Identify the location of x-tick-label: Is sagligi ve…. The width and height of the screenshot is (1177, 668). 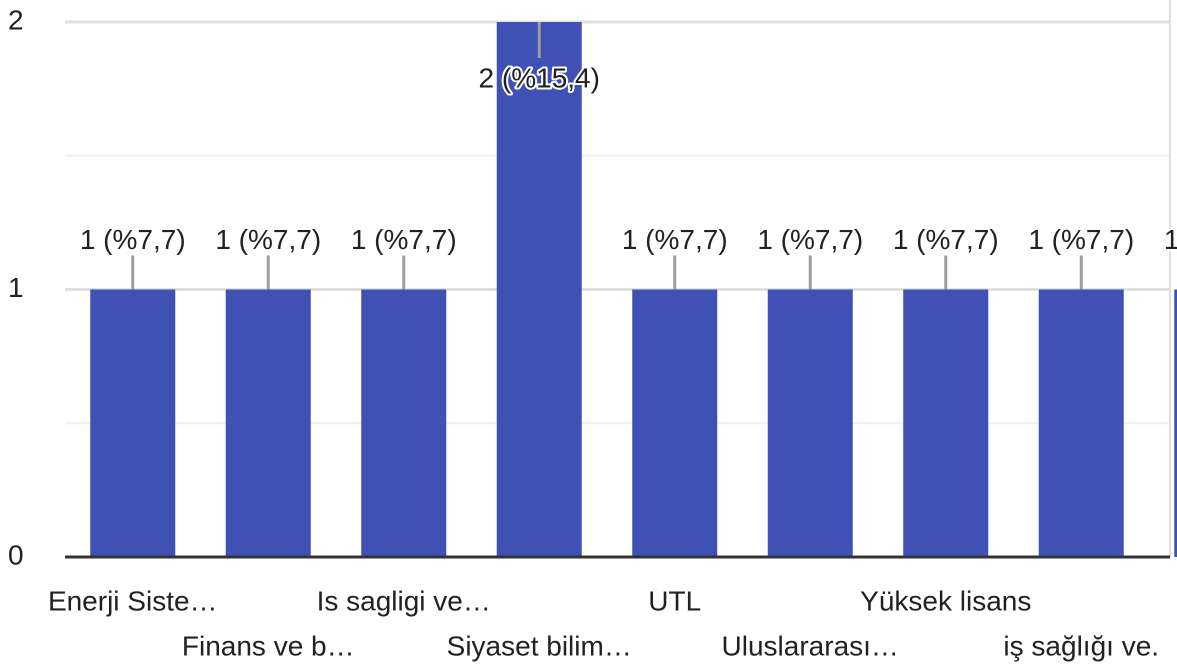
(404, 600).